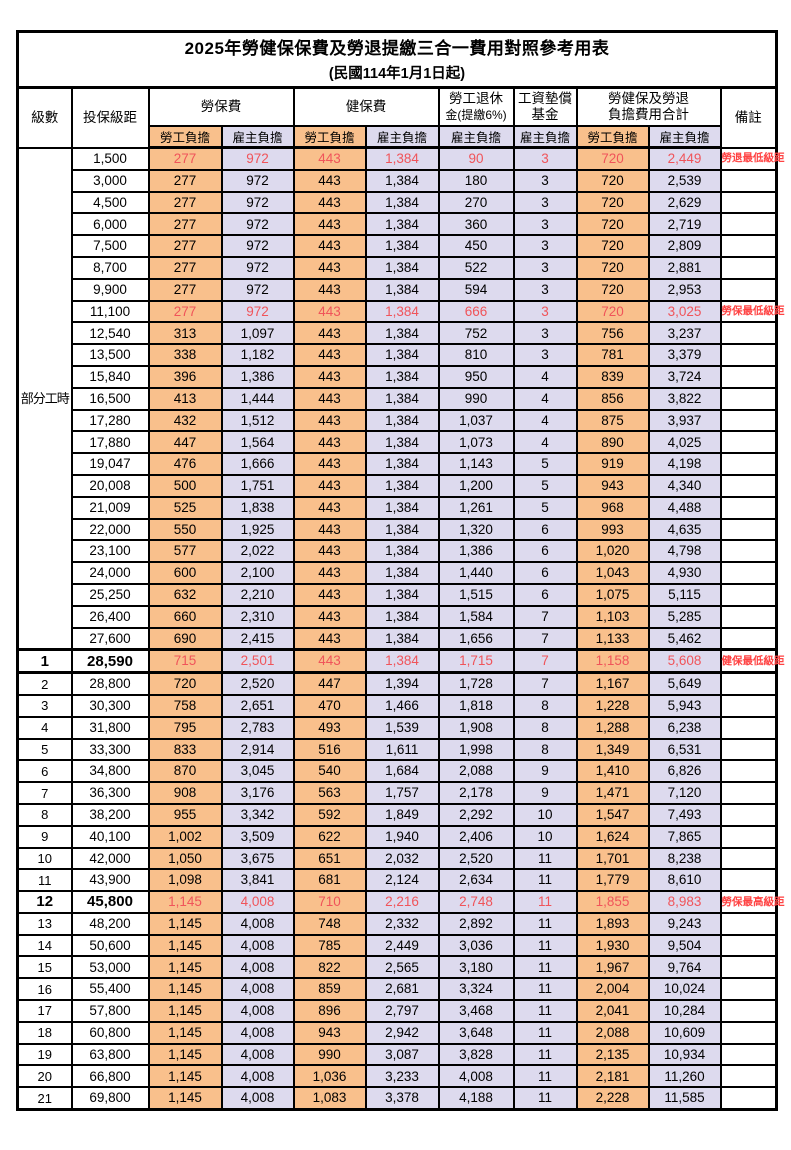 This screenshot has width=791, height=1150. I want to click on table-row: 20,008 500 1,751 443 1,384 1,200 5 943 4,340, so click(398, 485).